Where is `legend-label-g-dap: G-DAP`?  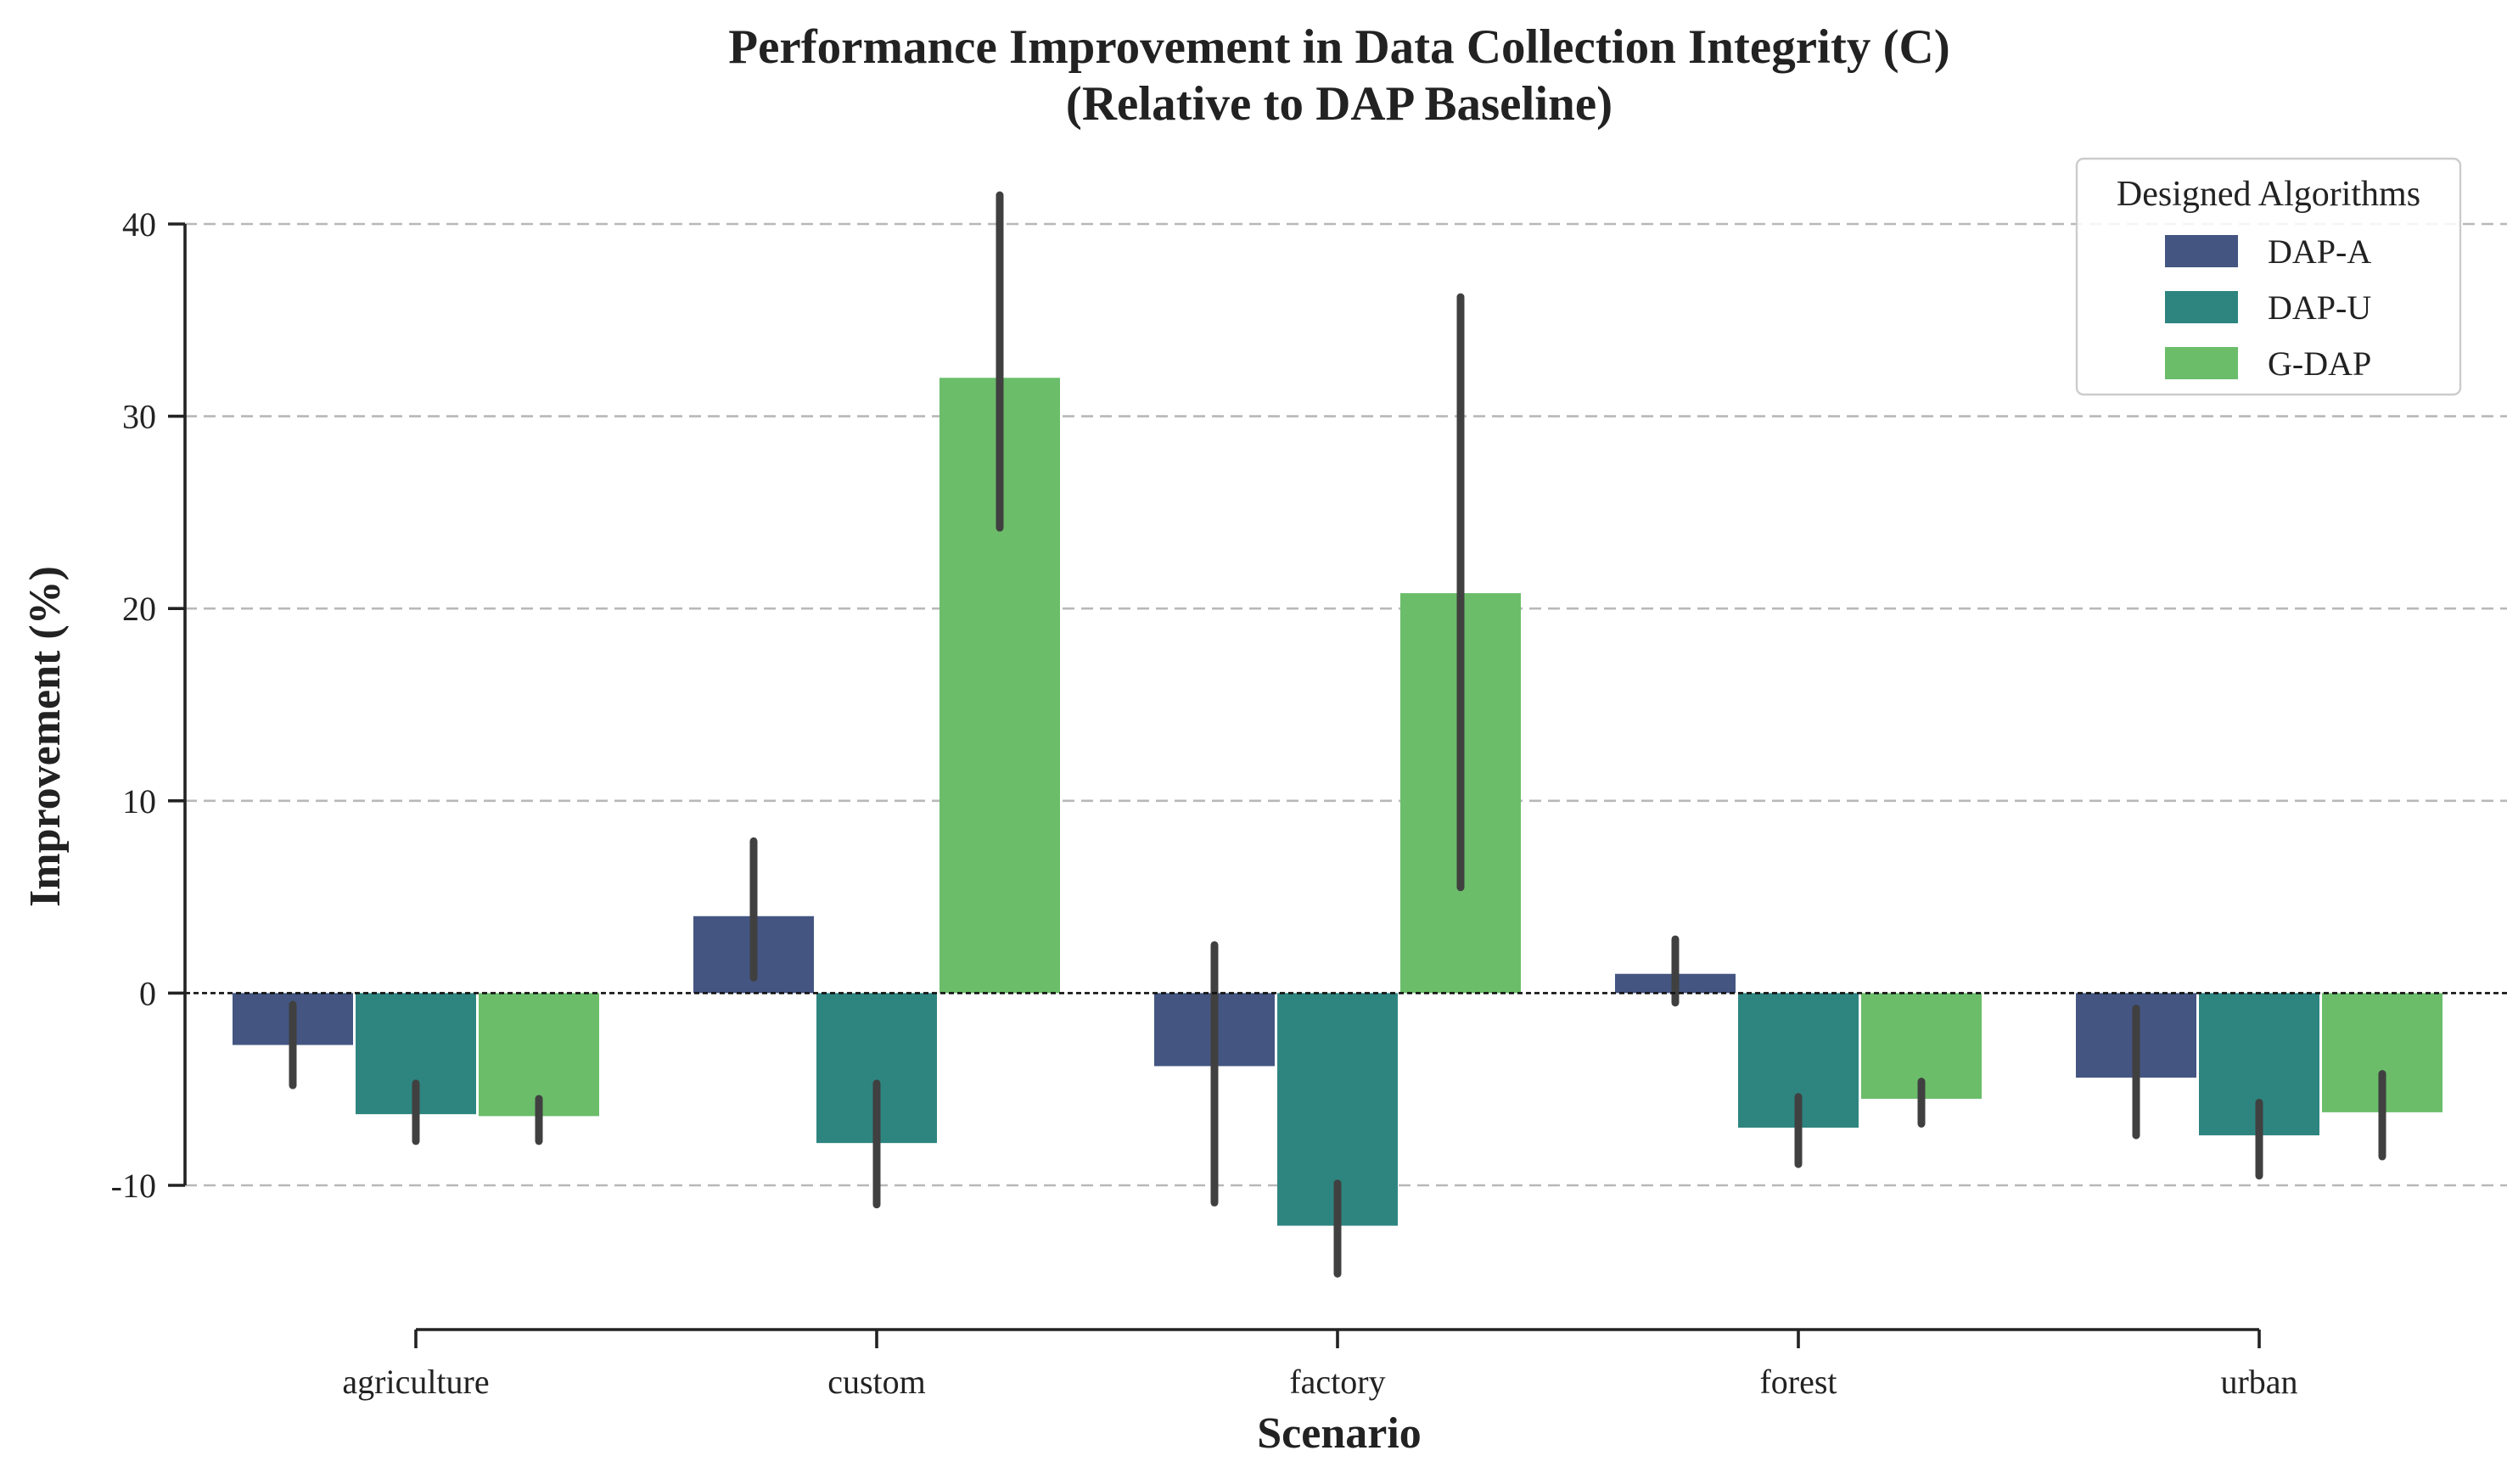 legend-label-g-dap: G-DAP is located at coordinates (2319, 363).